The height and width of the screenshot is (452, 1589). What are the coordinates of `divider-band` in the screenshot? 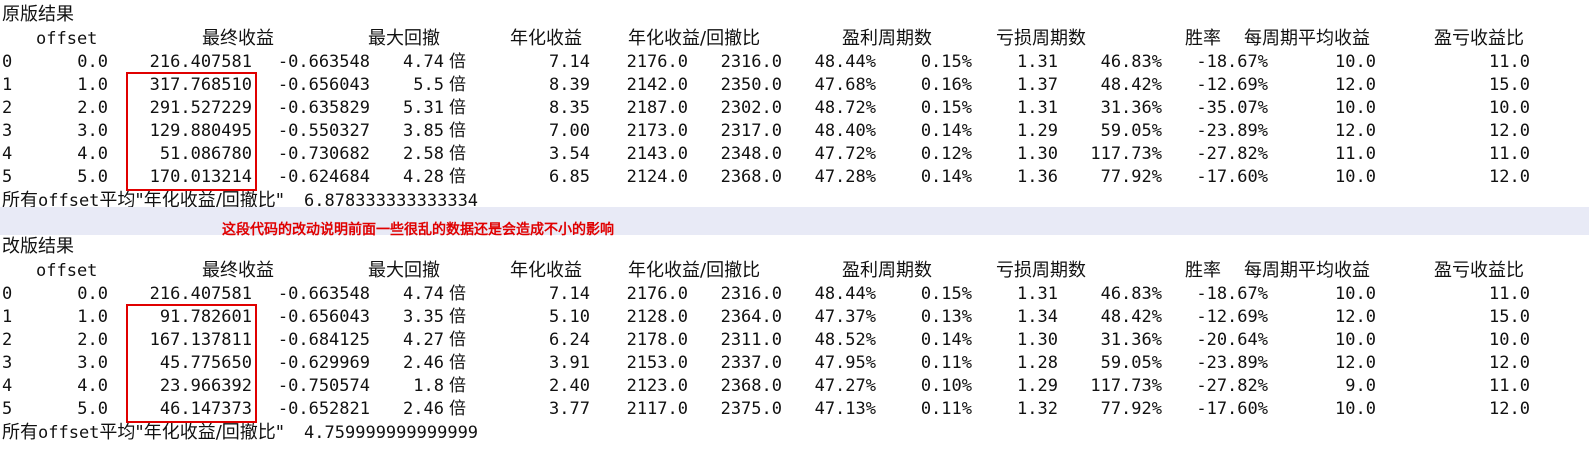 It's located at (794, 221).